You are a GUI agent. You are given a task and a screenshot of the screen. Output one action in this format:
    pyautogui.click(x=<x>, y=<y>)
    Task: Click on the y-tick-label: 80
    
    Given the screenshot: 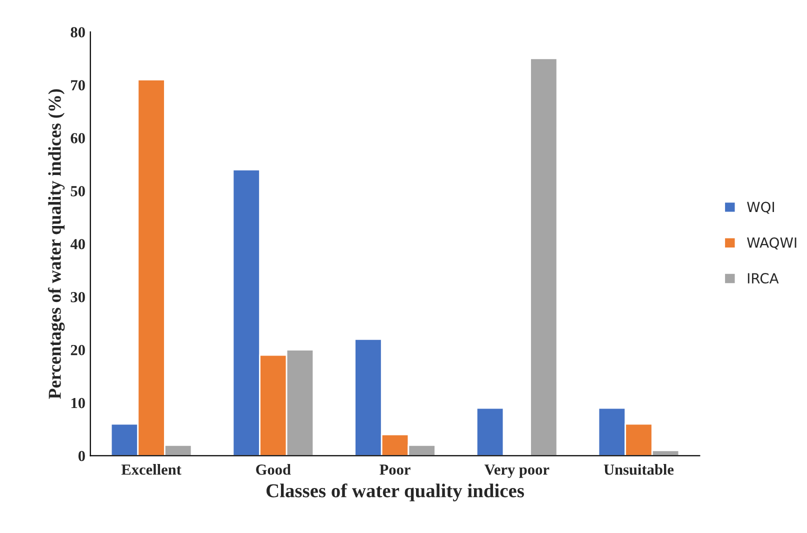 What is the action you would take?
    pyautogui.click(x=77, y=32)
    